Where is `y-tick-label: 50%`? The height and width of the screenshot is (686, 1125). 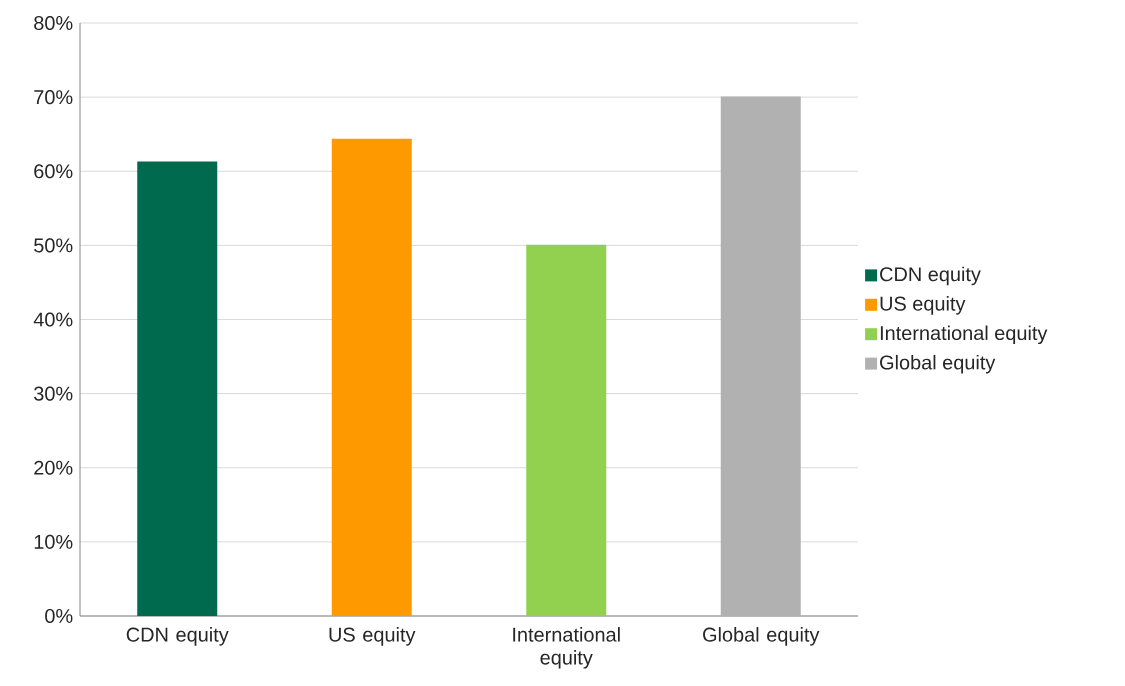
y-tick-label: 50% is located at coordinates (53, 245).